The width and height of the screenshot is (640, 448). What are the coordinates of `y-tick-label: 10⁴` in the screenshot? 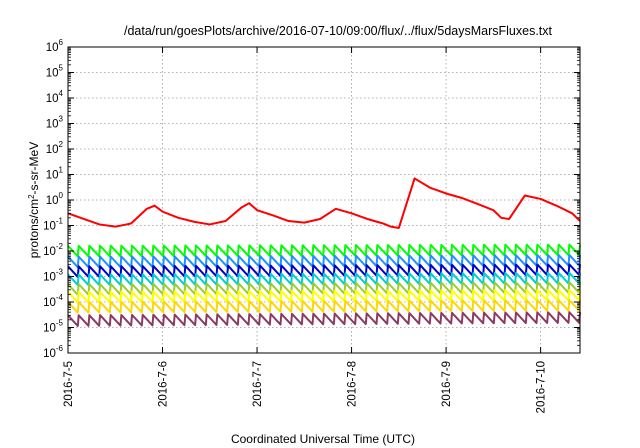 It's located at (55, 97).